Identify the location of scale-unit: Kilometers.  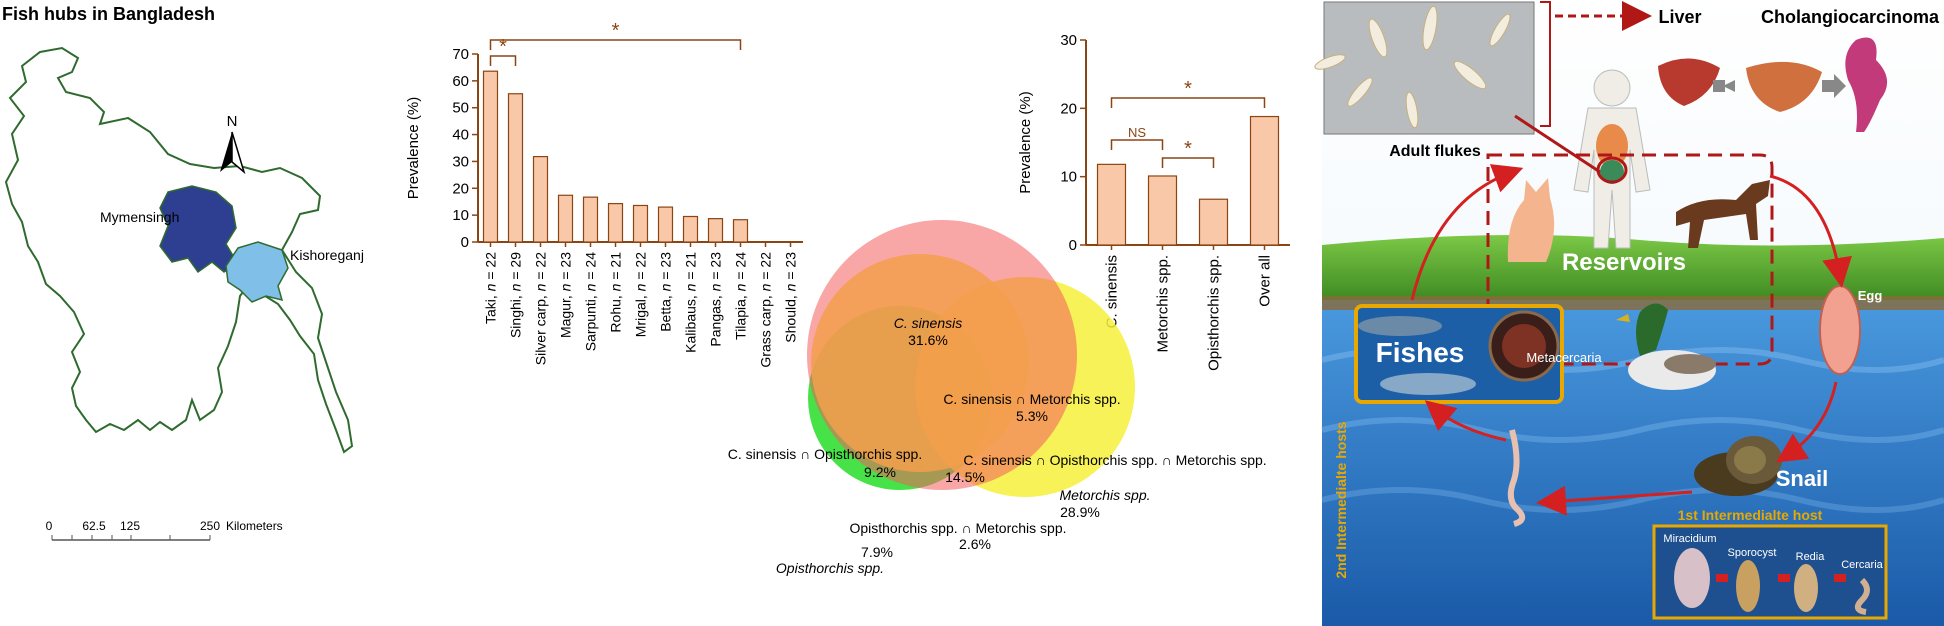
(254, 526).